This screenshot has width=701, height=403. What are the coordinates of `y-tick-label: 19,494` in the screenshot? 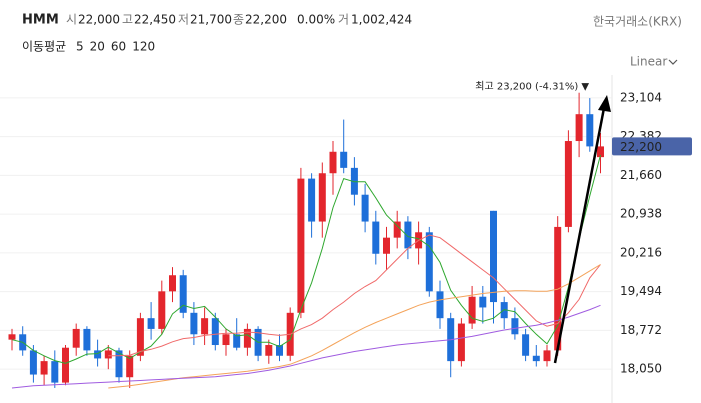 It's located at (641, 291).